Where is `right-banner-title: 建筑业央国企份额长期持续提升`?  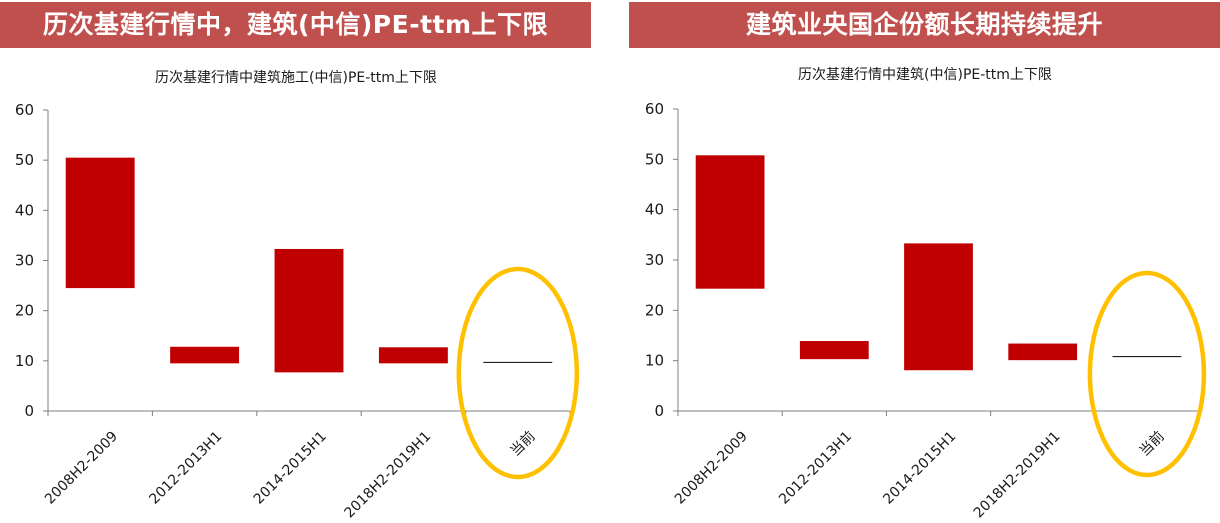
right-banner-title: 建筑业央国企份额长期持续提升 is located at coordinates (924, 25).